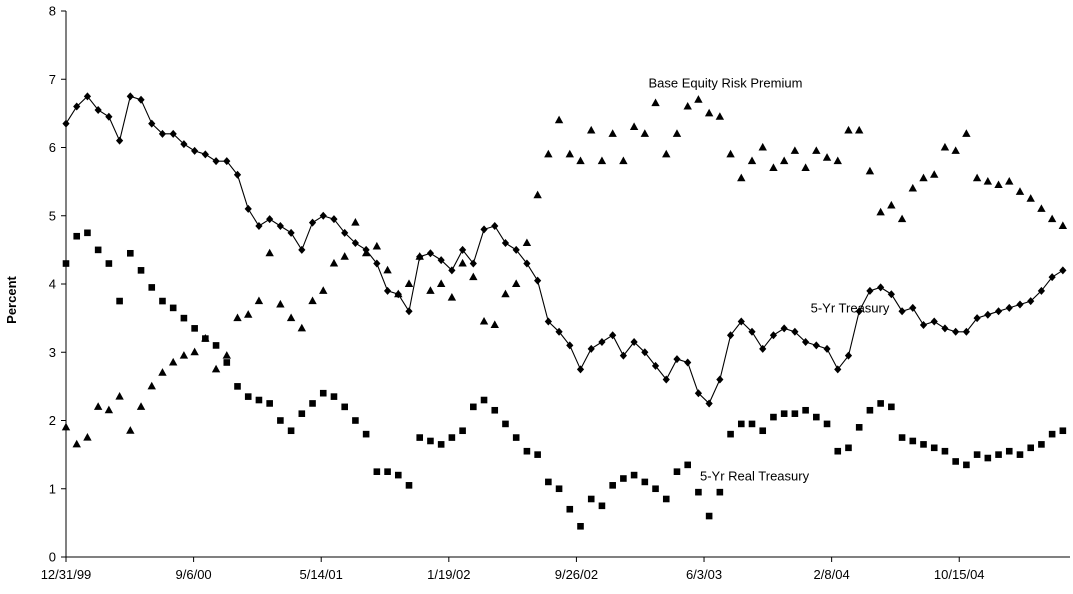  What do you see at coordinates (52, 488) in the screenshot?
I see `y-tick-label: 1` at bounding box center [52, 488].